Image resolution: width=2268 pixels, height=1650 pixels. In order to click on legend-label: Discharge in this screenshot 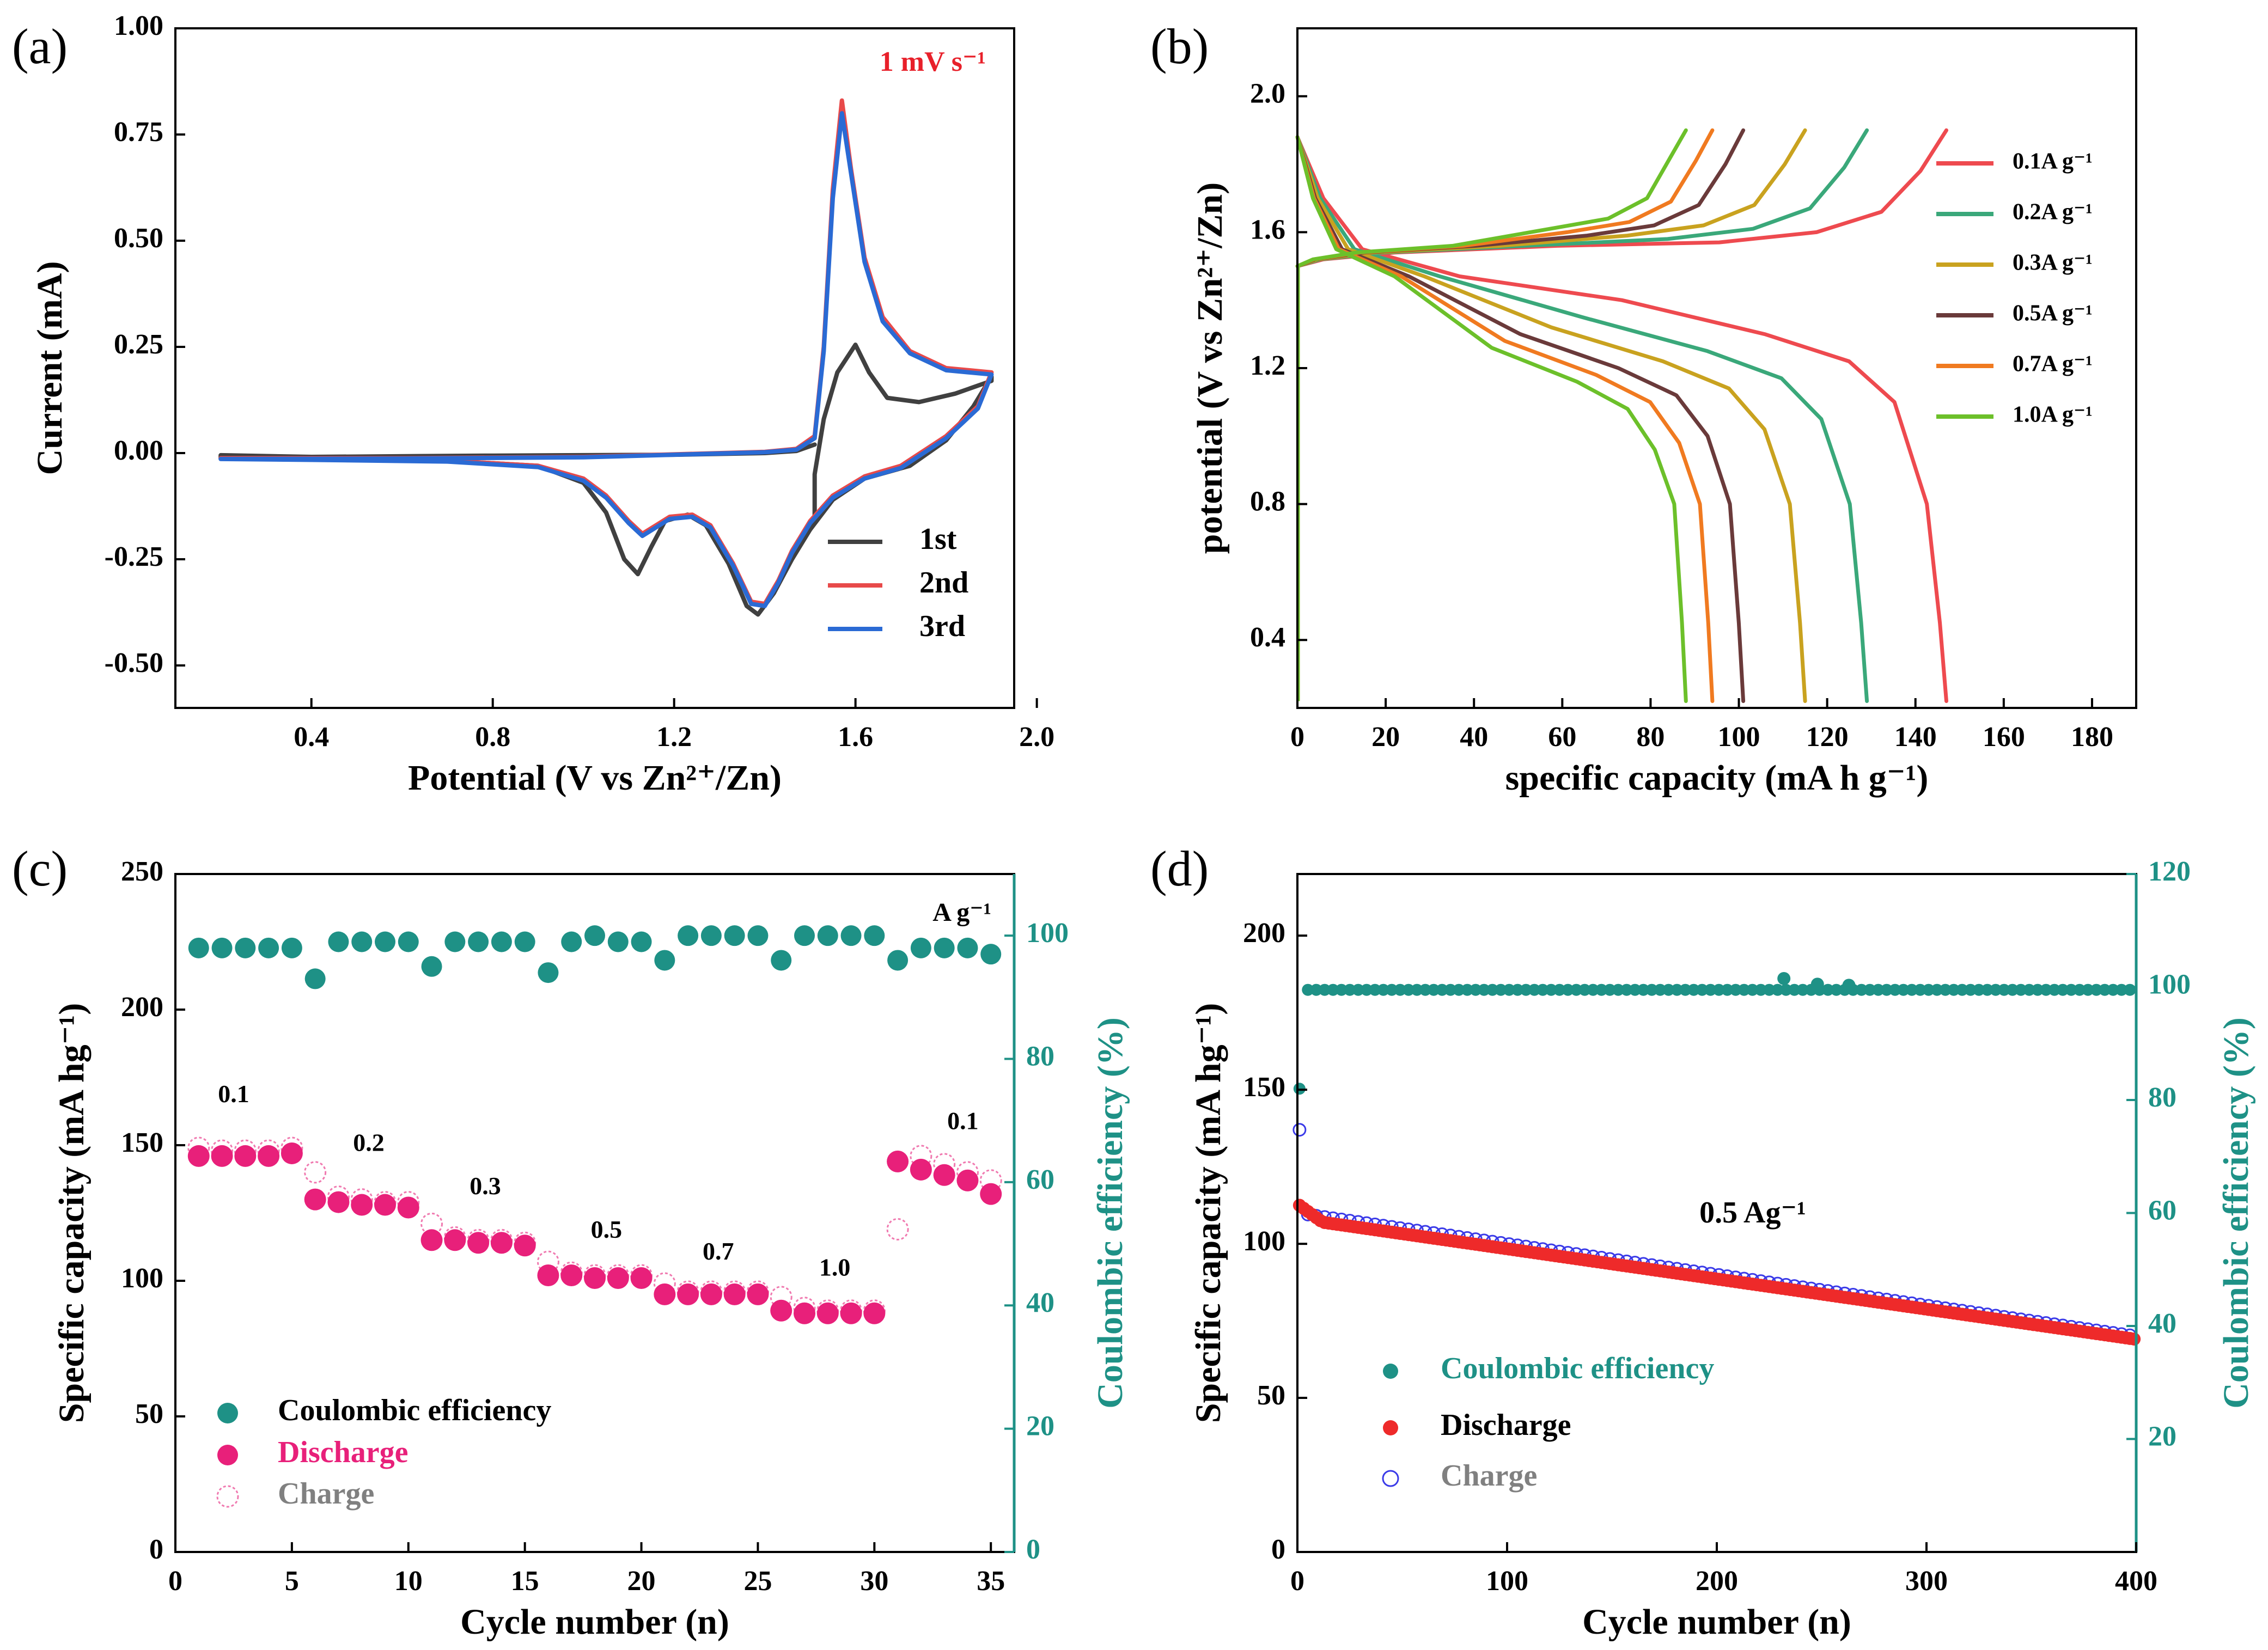, I will do `click(344, 1452)`.